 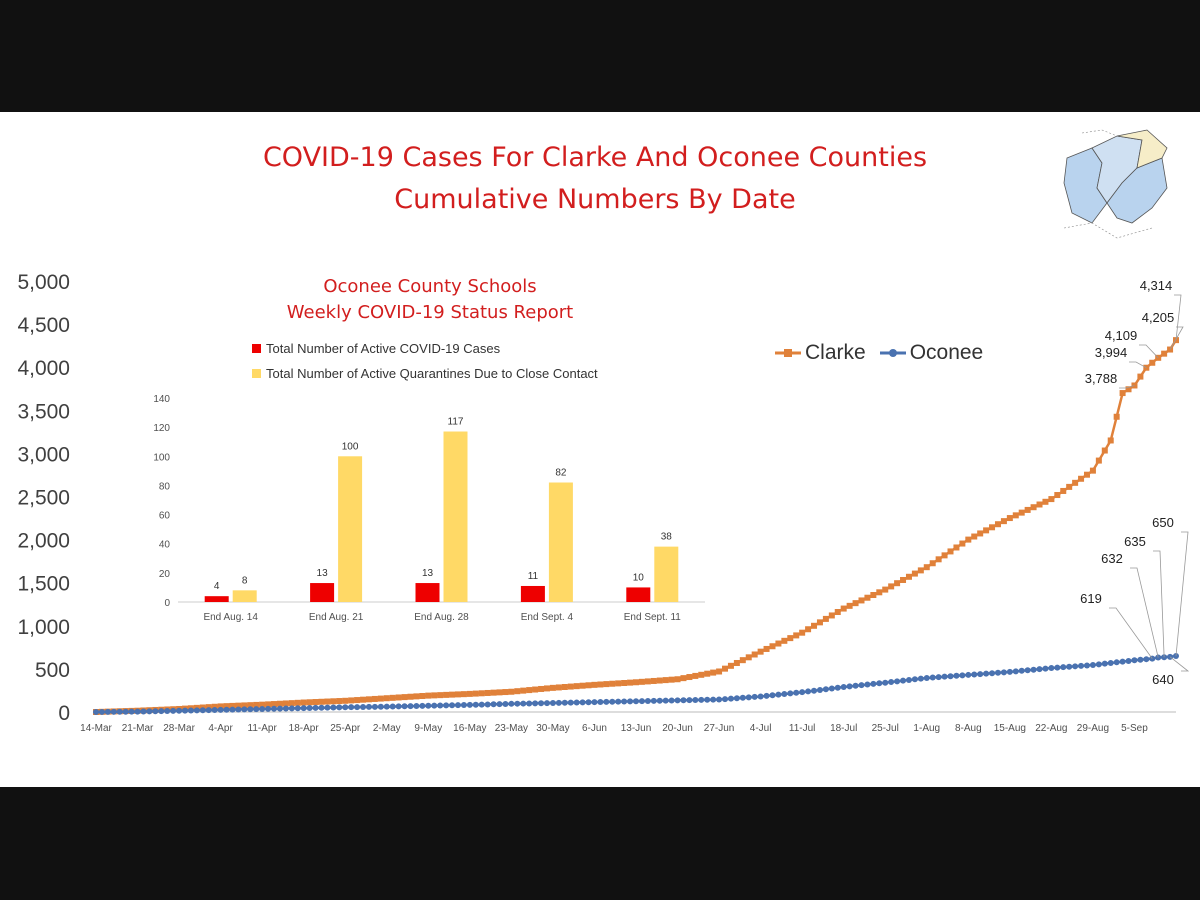 I want to click on x-tick-label: 20-Jun, so click(x=677, y=728).